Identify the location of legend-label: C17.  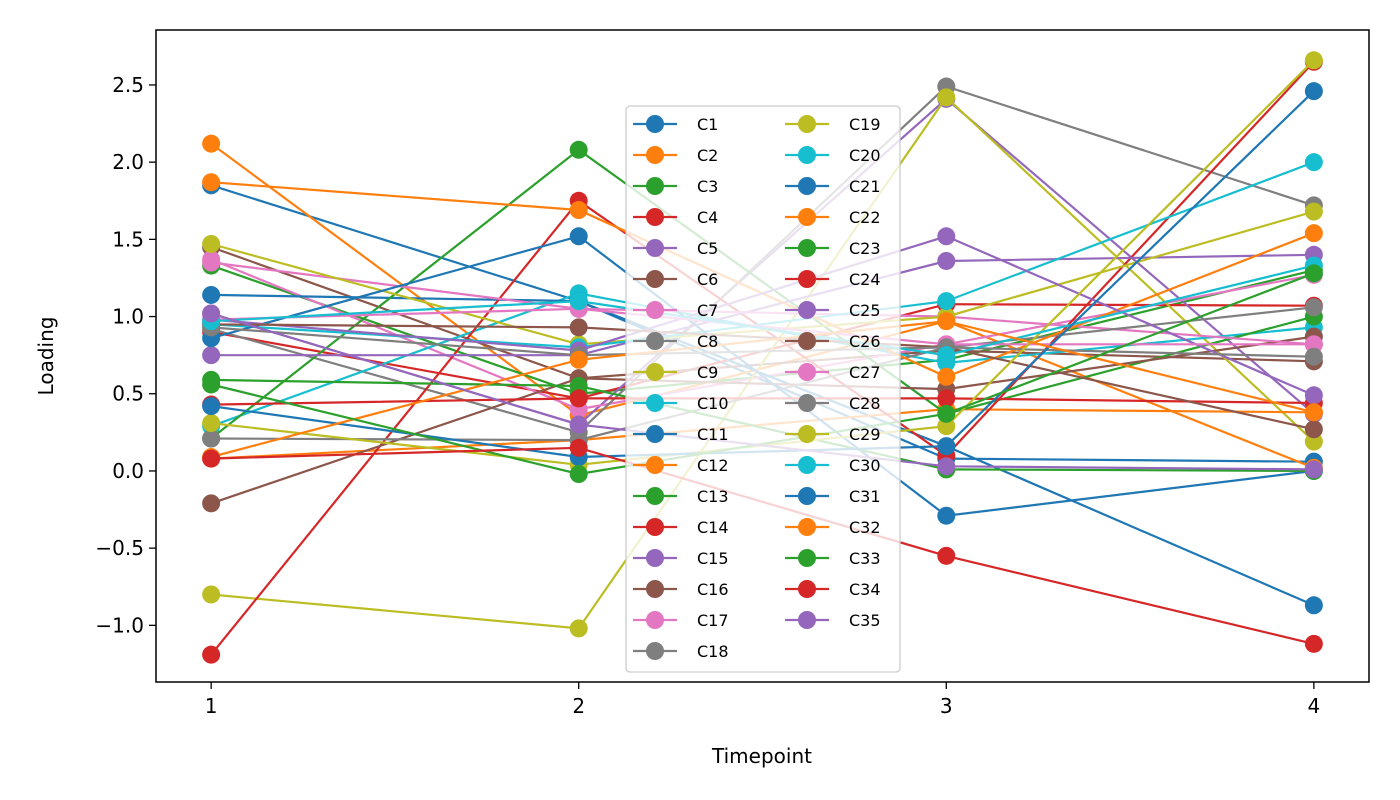
(713, 620).